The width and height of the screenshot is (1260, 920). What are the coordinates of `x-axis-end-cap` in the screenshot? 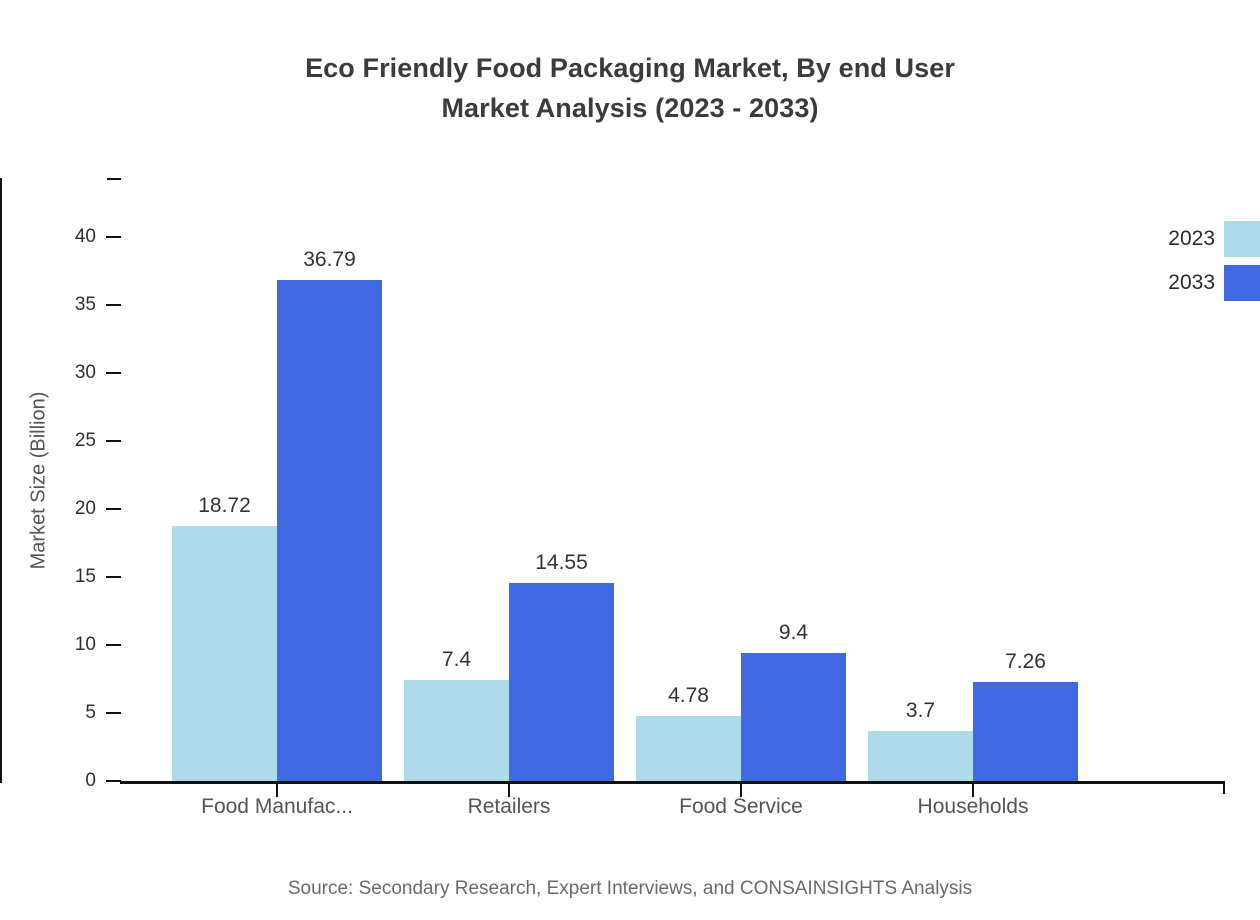 It's located at (1224, 787).